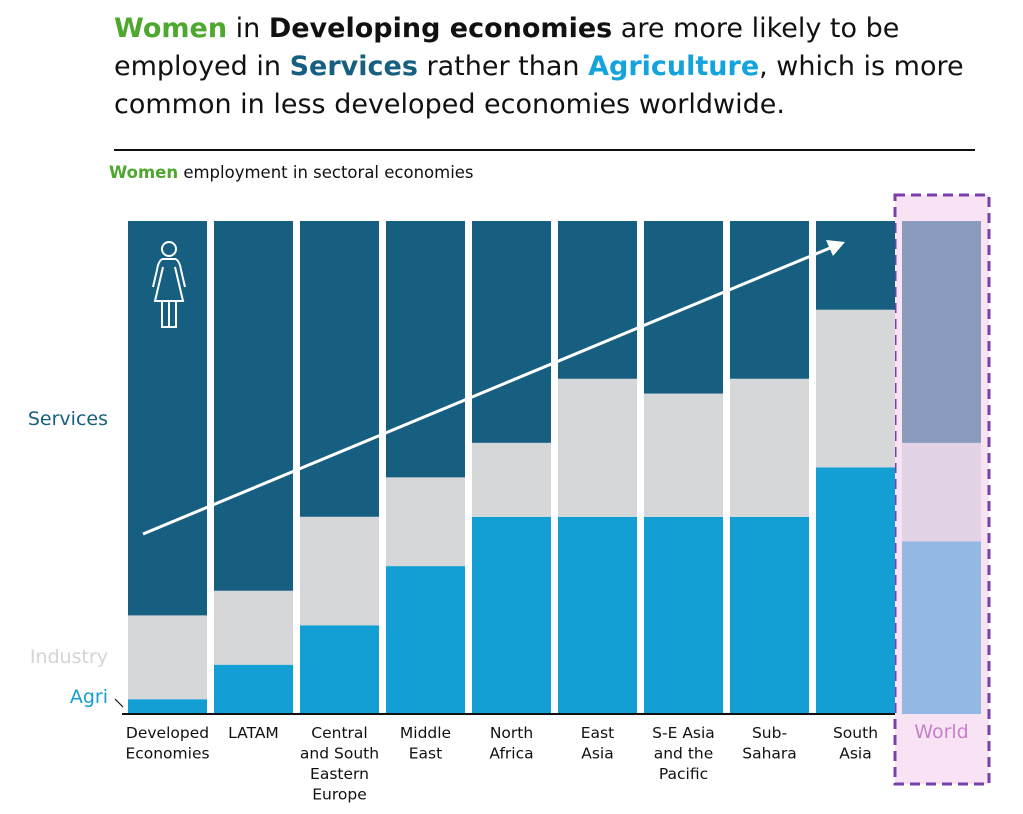 This screenshot has width=1023, height=814. I want to click on hl-agriculture: Agriculture, so click(674, 66).